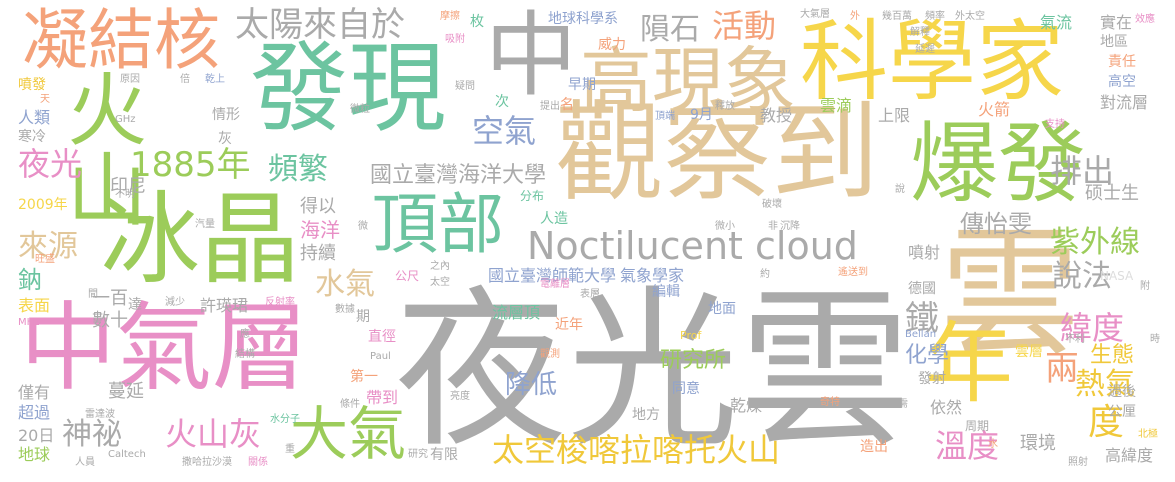 The width and height of the screenshot is (1175, 482). I want to click on word-shuju: 數據, so click(345, 309).